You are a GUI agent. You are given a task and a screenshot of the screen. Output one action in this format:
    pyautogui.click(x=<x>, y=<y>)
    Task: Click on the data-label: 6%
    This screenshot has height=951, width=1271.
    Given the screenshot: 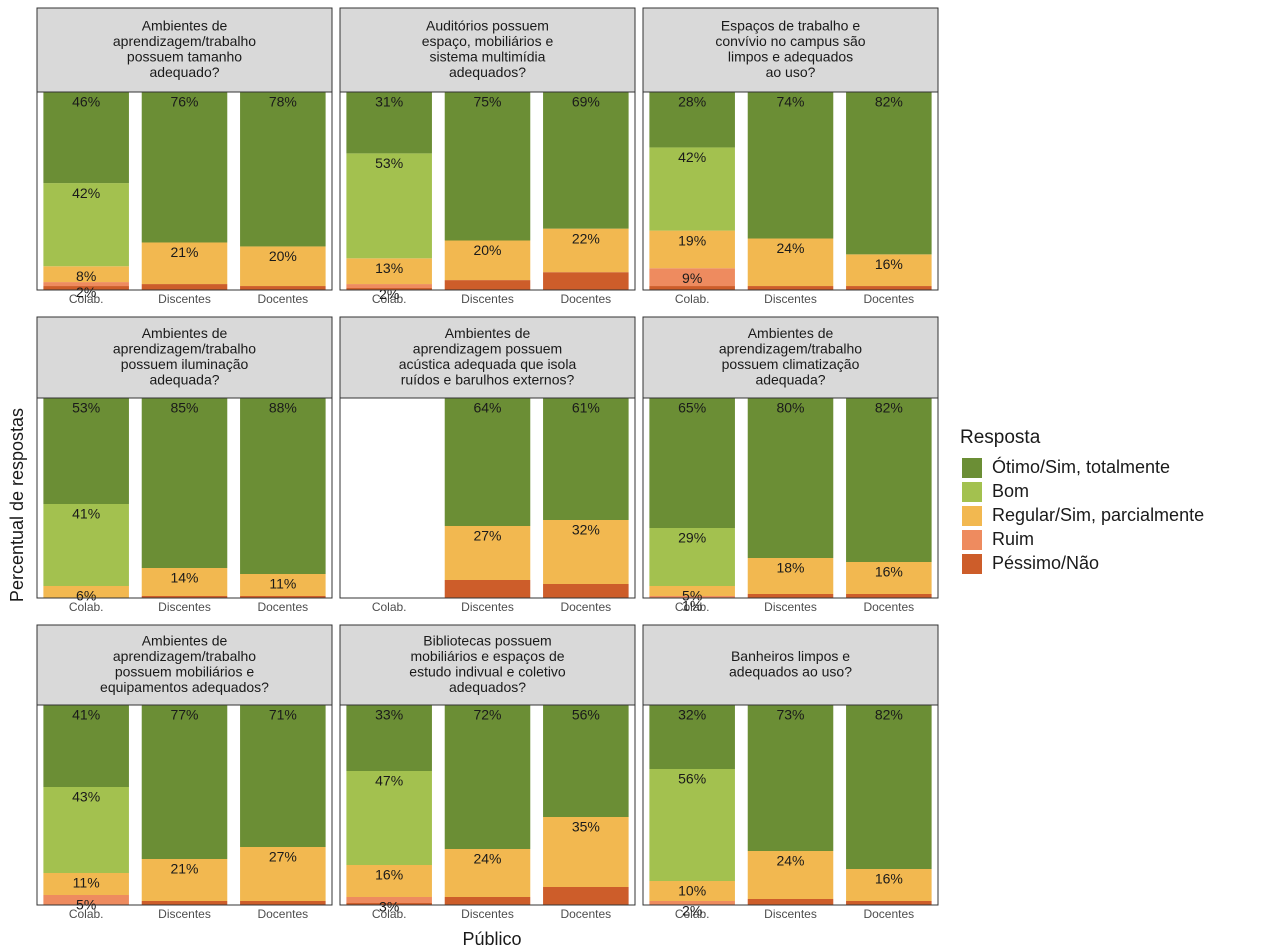 What is the action you would take?
    pyautogui.click(x=86, y=596)
    